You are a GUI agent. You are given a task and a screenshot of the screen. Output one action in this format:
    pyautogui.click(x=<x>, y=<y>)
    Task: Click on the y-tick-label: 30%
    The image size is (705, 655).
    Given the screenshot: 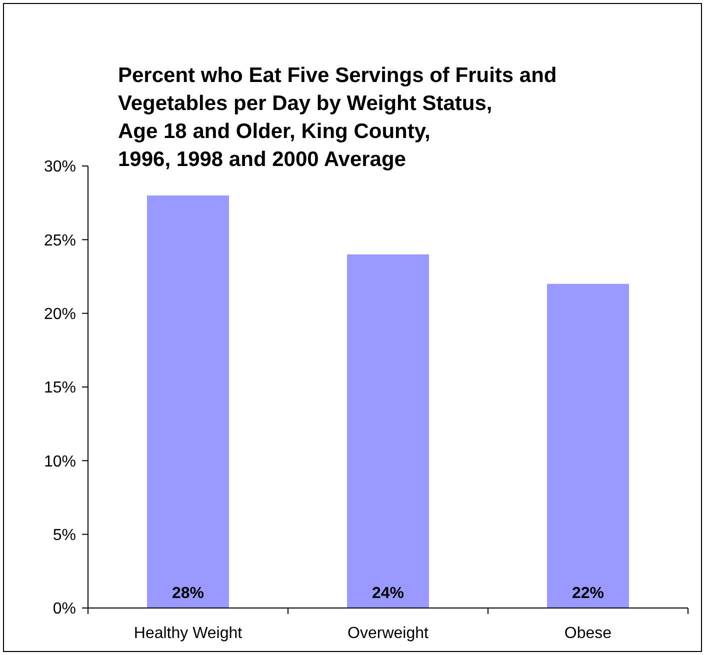 What is the action you would take?
    pyautogui.click(x=60, y=167)
    